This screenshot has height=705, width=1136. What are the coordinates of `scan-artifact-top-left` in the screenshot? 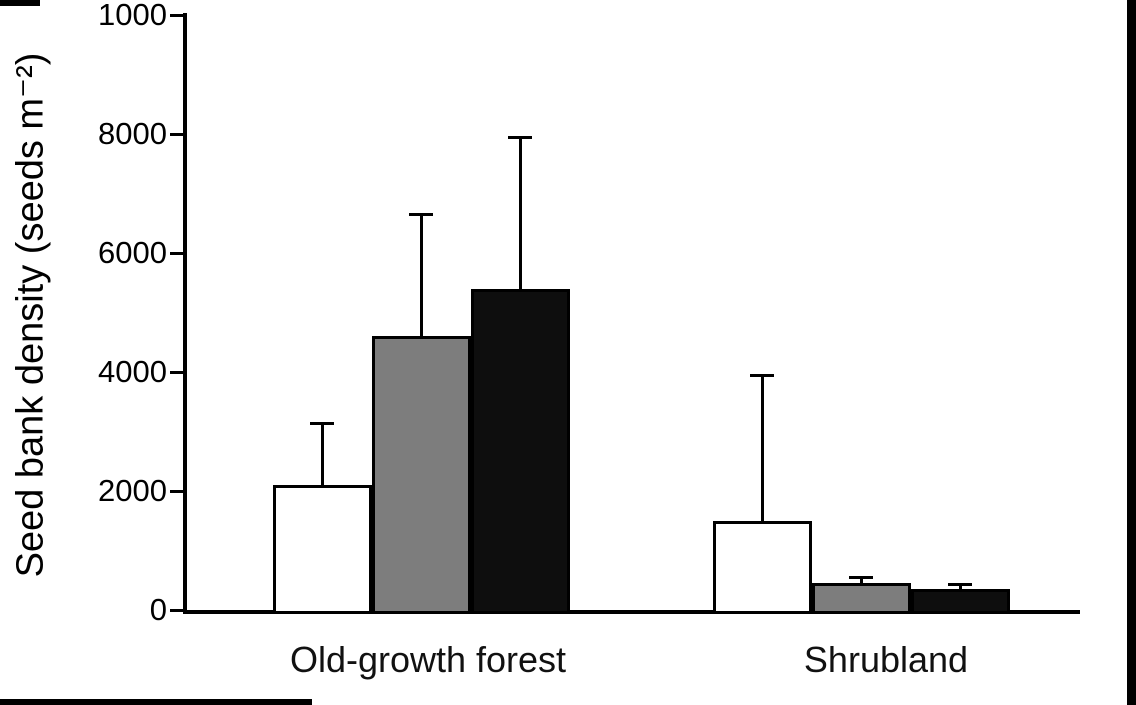 It's located at (20, 3).